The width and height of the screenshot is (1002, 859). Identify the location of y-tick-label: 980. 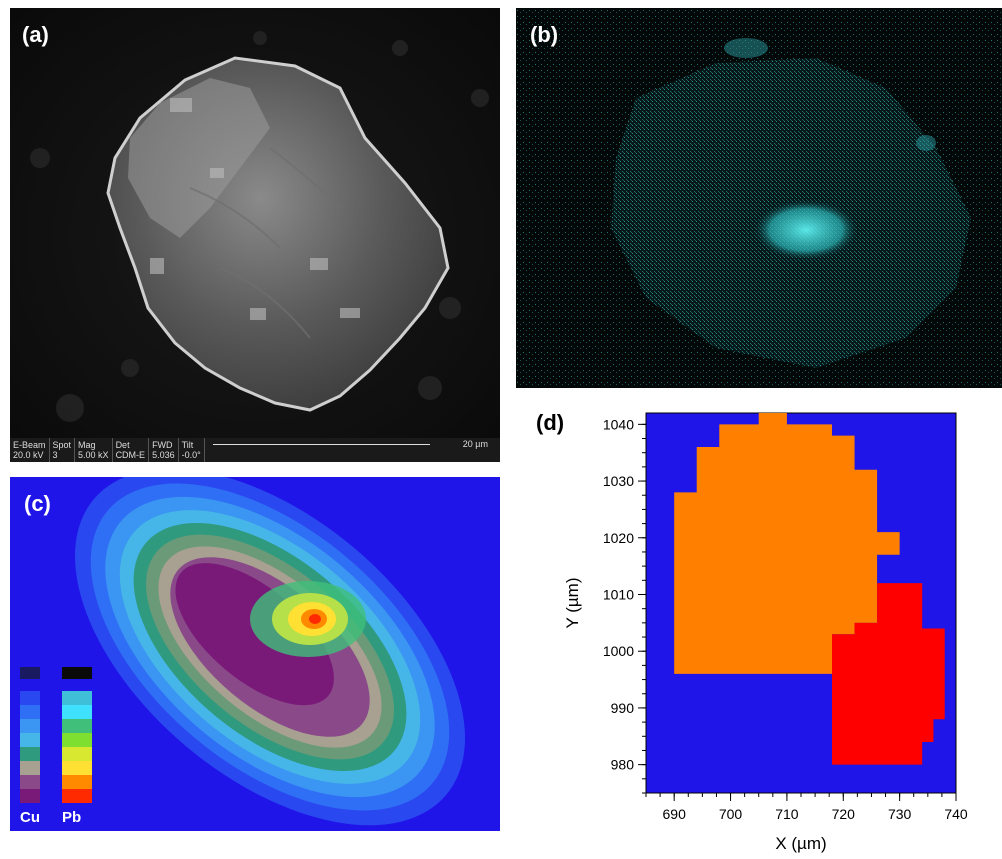
(623, 765).